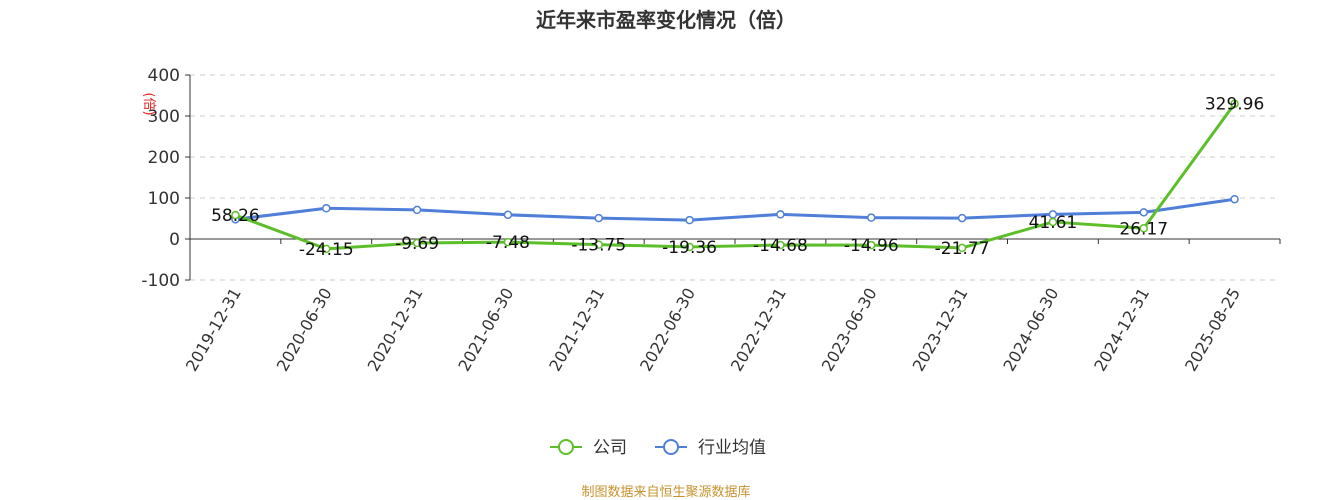  I want to click on x-tick-label: 2020-06-30, so click(304, 330).